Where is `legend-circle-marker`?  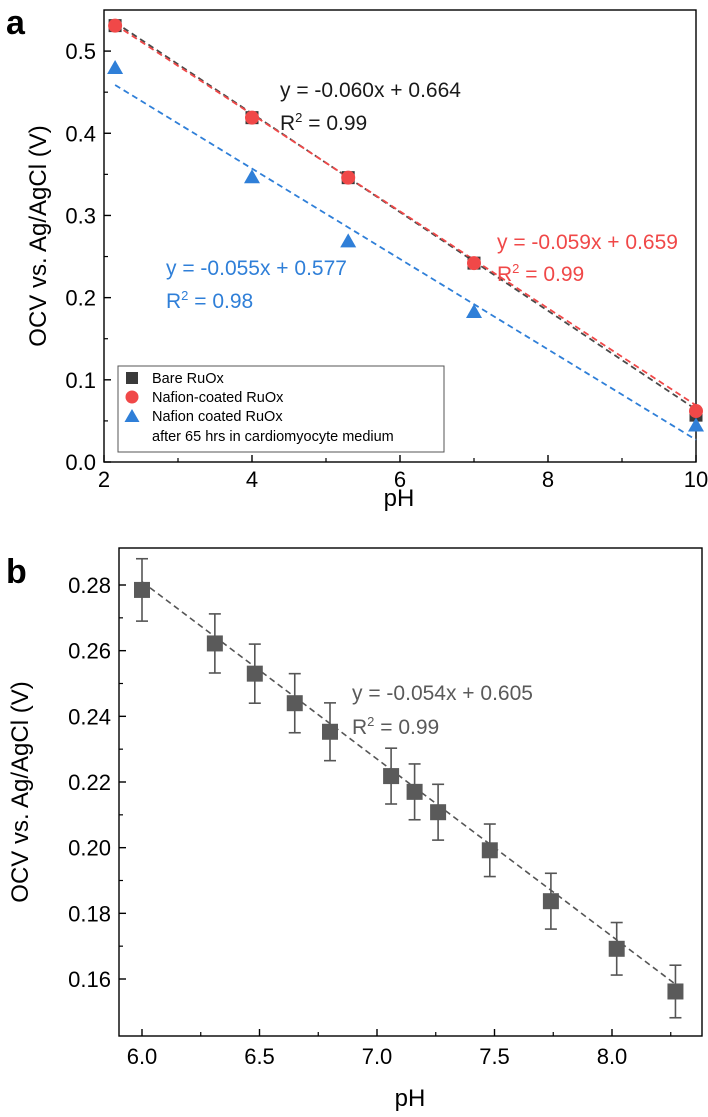
legend-circle-marker is located at coordinates (132, 397).